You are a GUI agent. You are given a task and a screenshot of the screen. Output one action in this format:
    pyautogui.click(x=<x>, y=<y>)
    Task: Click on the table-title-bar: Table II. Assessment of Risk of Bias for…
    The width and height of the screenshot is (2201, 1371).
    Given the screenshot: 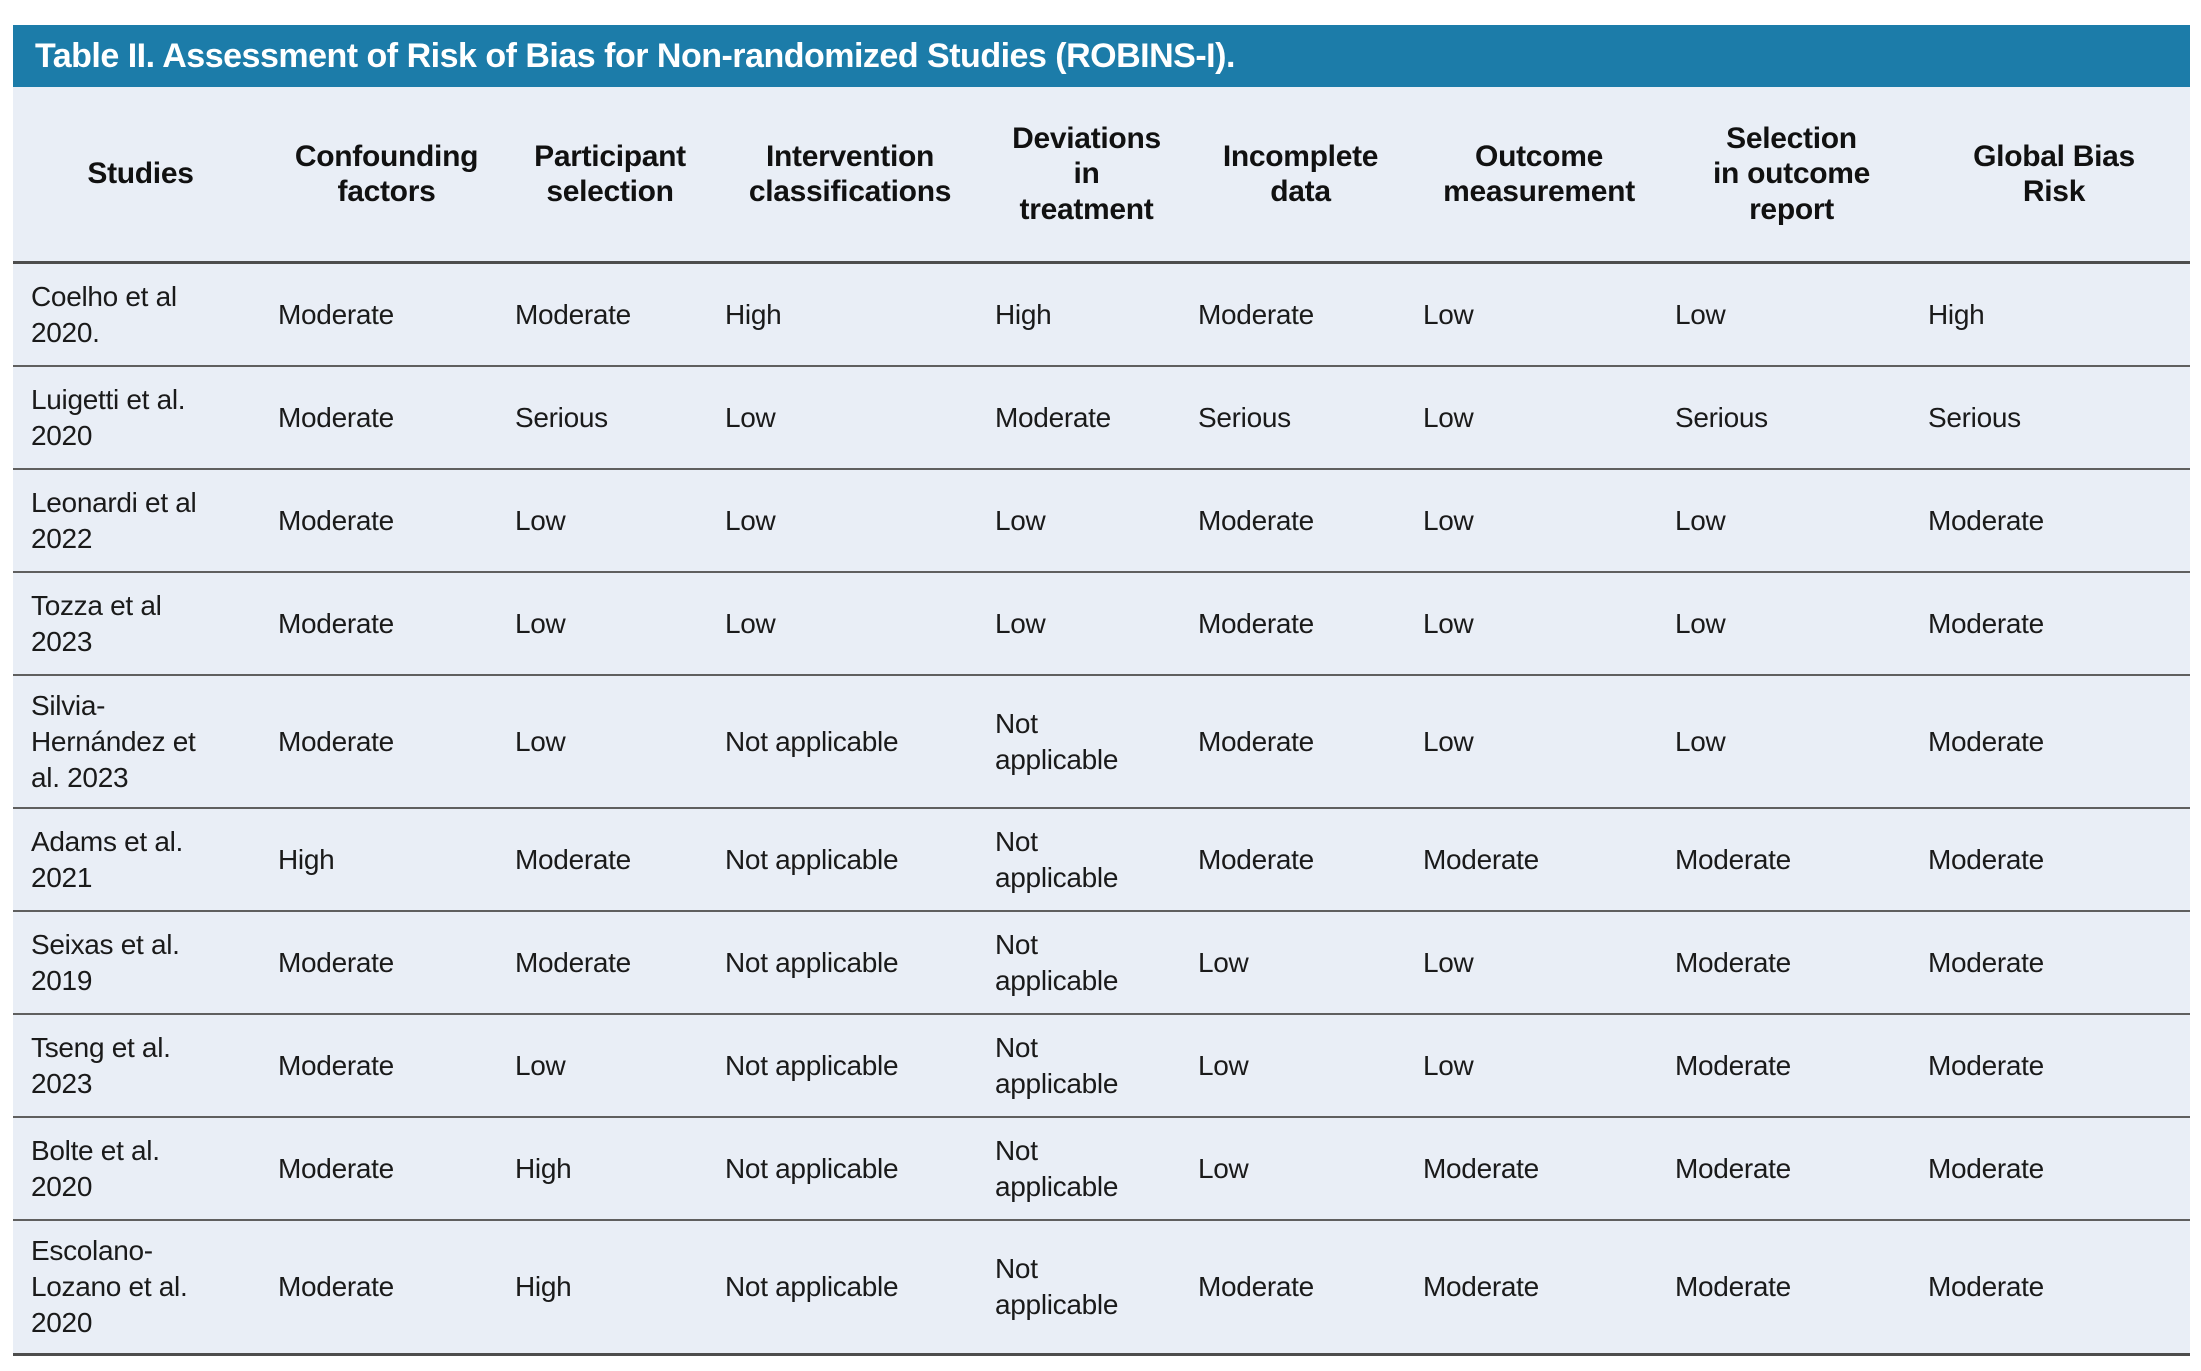 What is the action you would take?
    pyautogui.click(x=1101, y=56)
    